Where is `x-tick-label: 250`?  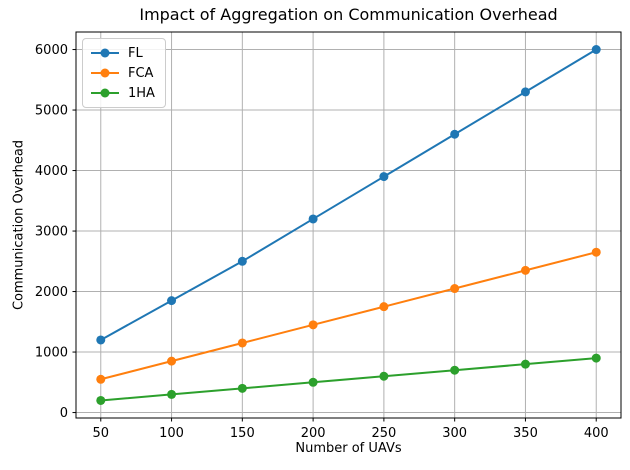
x-tick-label: 250 is located at coordinates (383, 433).